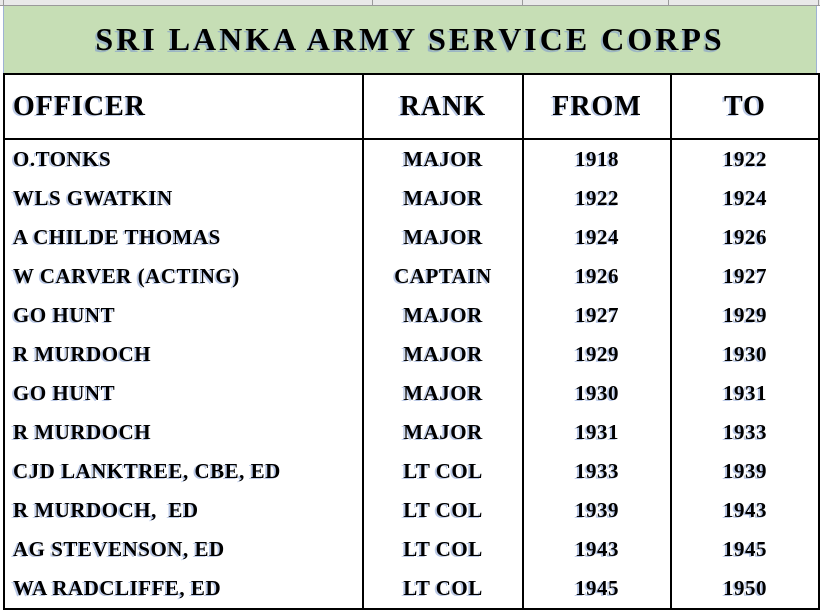 Image resolution: width=820 pixels, height=610 pixels. I want to click on officer-cell: AG STEVENSON, ED, so click(183, 549).